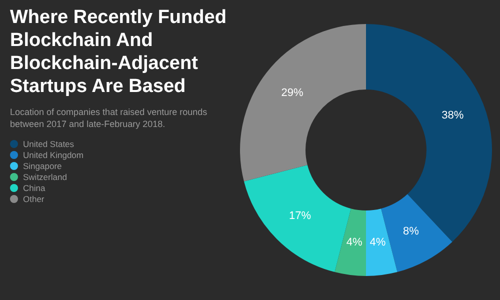 This screenshot has width=500, height=300. What do you see at coordinates (300, 216) in the screenshot?
I see `data-label: 17%` at bounding box center [300, 216].